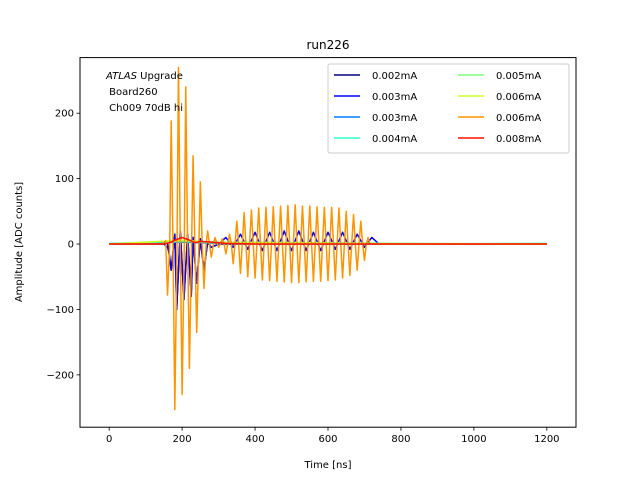  Describe the element at coordinates (518, 118) in the screenshot. I see `legend-label-7: 0.006mA` at that location.